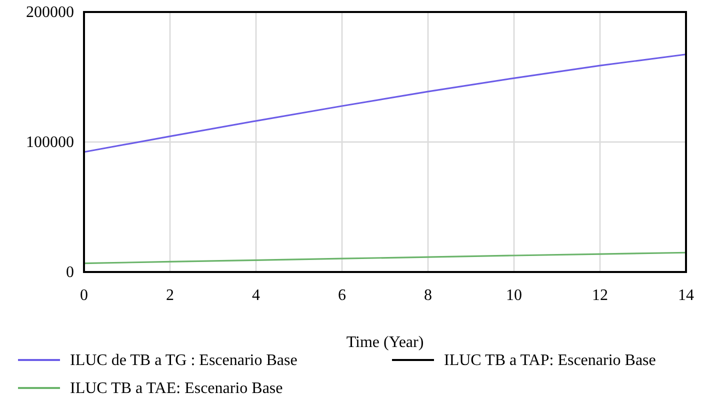  Describe the element at coordinates (428, 295) in the screenshot. I see `x-tick-label: 8` at that location.